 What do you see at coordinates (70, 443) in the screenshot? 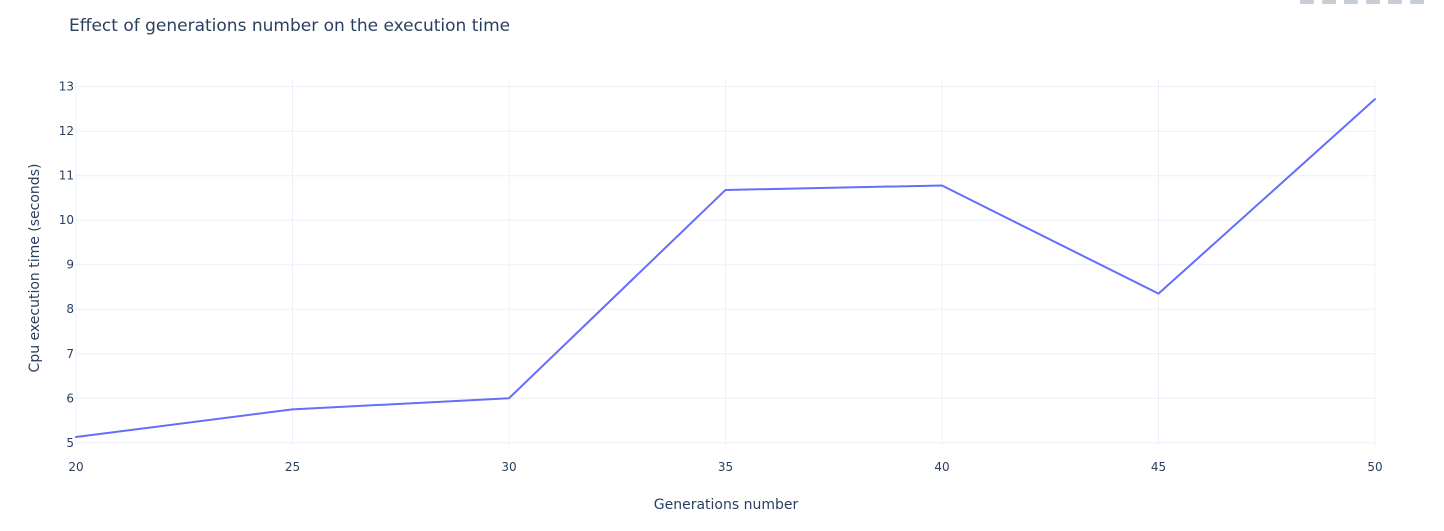
I see `y-tick-label: 5` at bounding box center [70, 443].